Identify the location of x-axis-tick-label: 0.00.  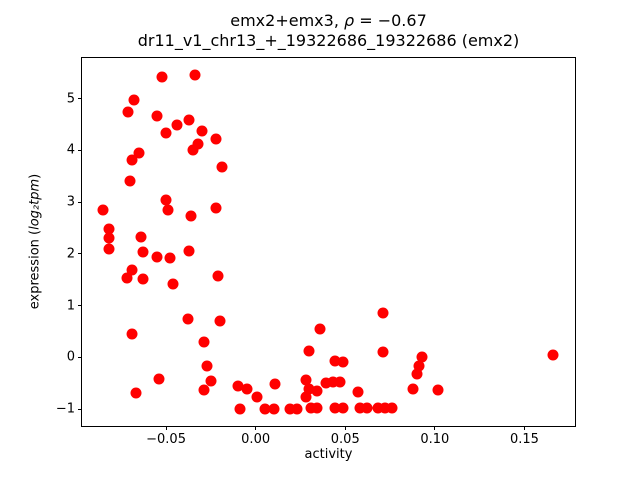
(256, 439).